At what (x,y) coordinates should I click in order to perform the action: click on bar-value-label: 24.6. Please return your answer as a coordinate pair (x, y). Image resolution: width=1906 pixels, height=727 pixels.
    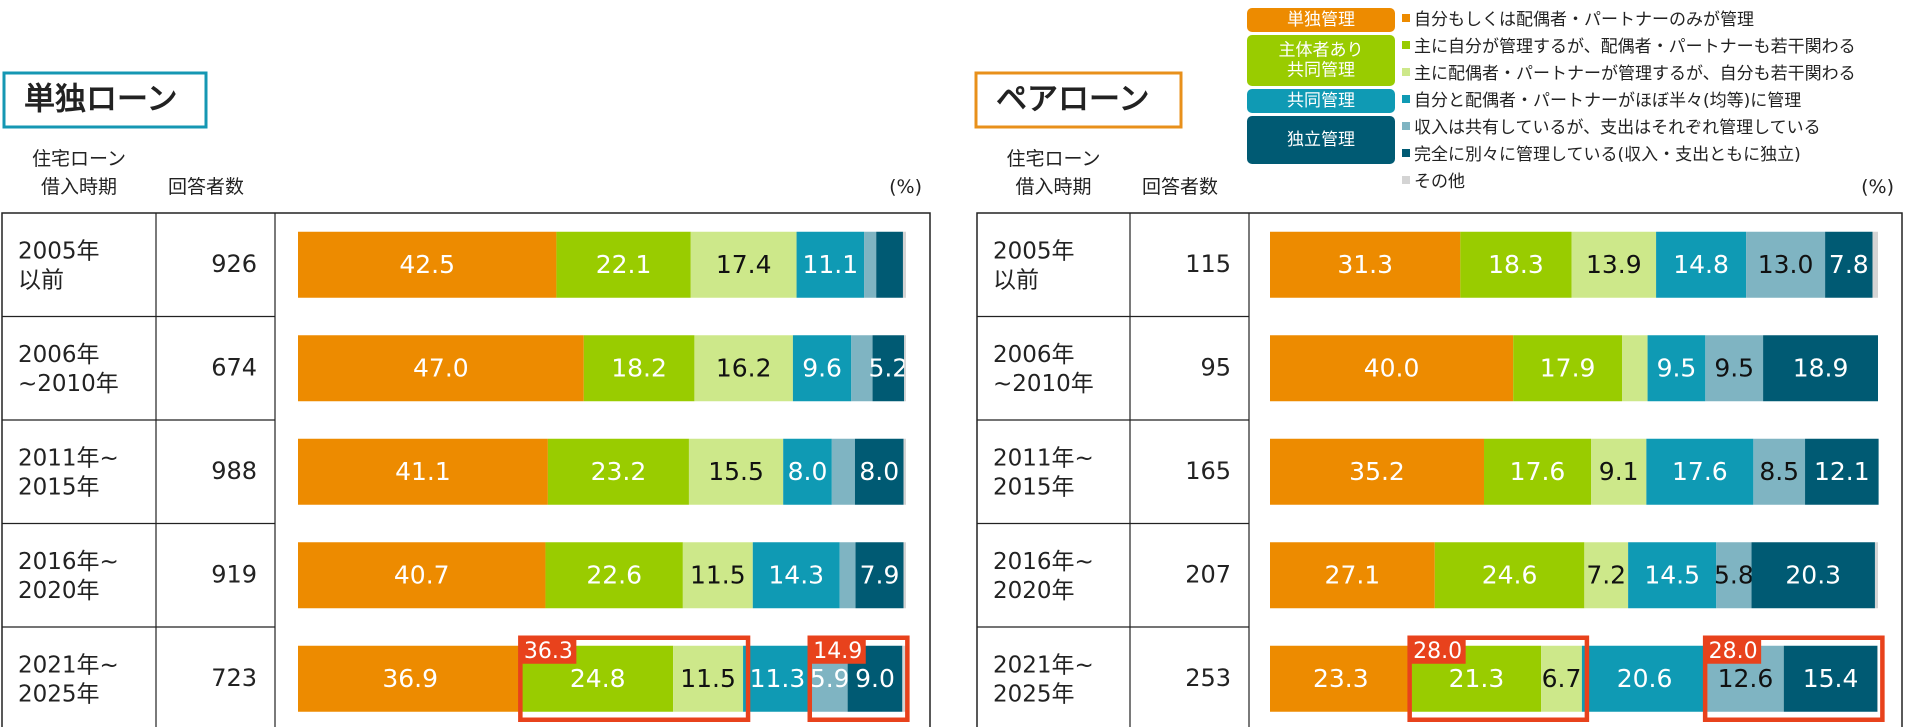
    Looking at the image, I should click on (1510, 574).